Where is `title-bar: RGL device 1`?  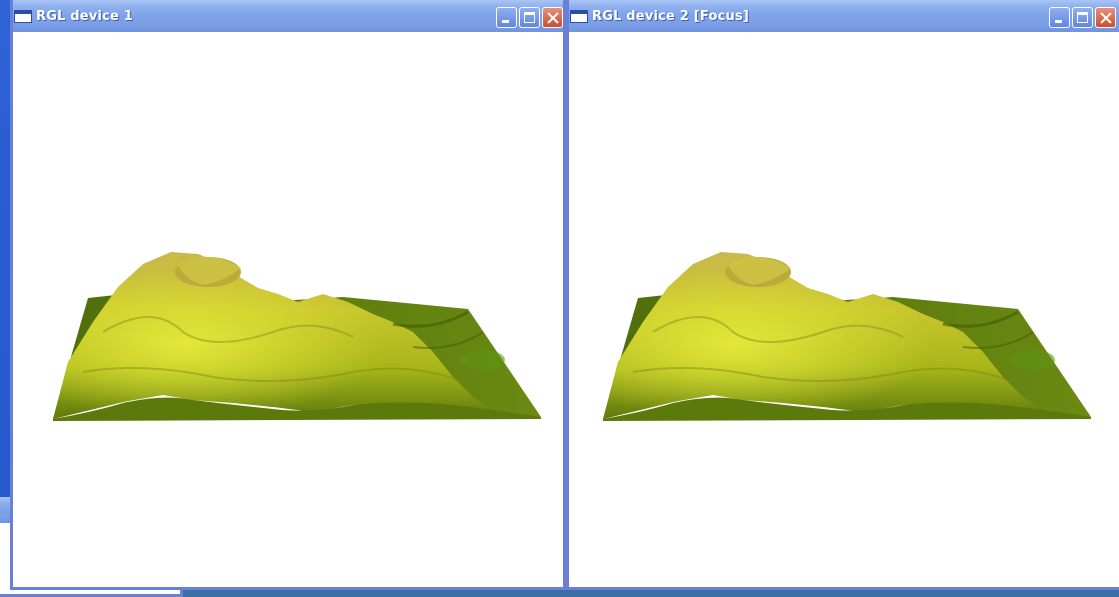 title-bar: RGL device 1 is located at coordinates (288, 16).